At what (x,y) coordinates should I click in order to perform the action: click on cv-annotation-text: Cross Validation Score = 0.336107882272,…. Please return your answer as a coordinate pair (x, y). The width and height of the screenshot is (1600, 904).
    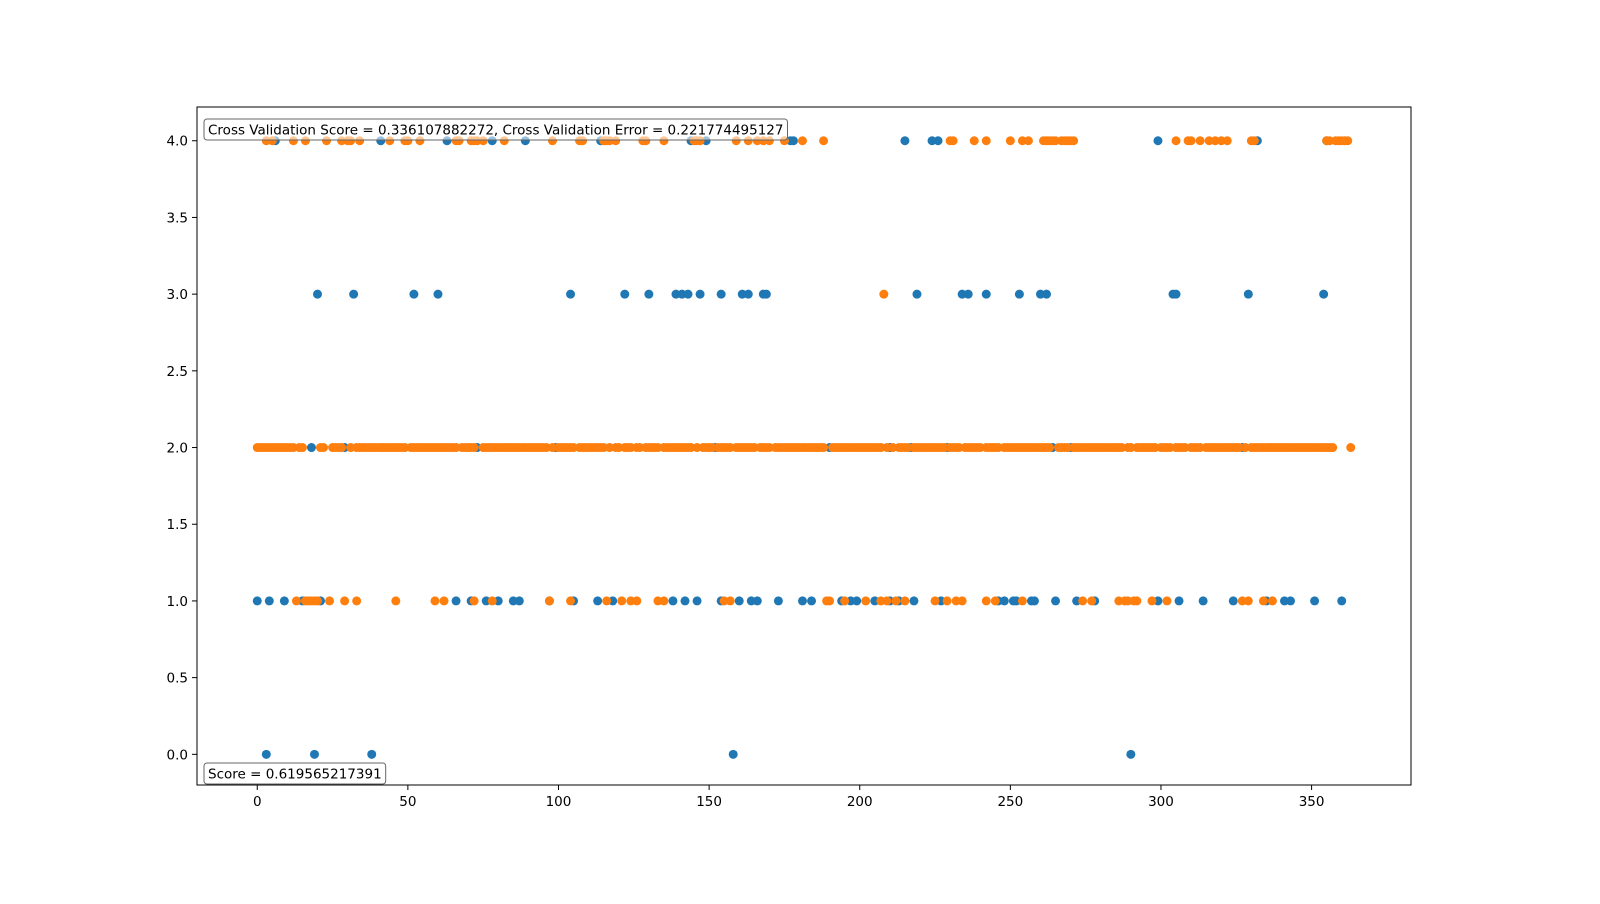
    Looking at the image, I should click on (496, 131).